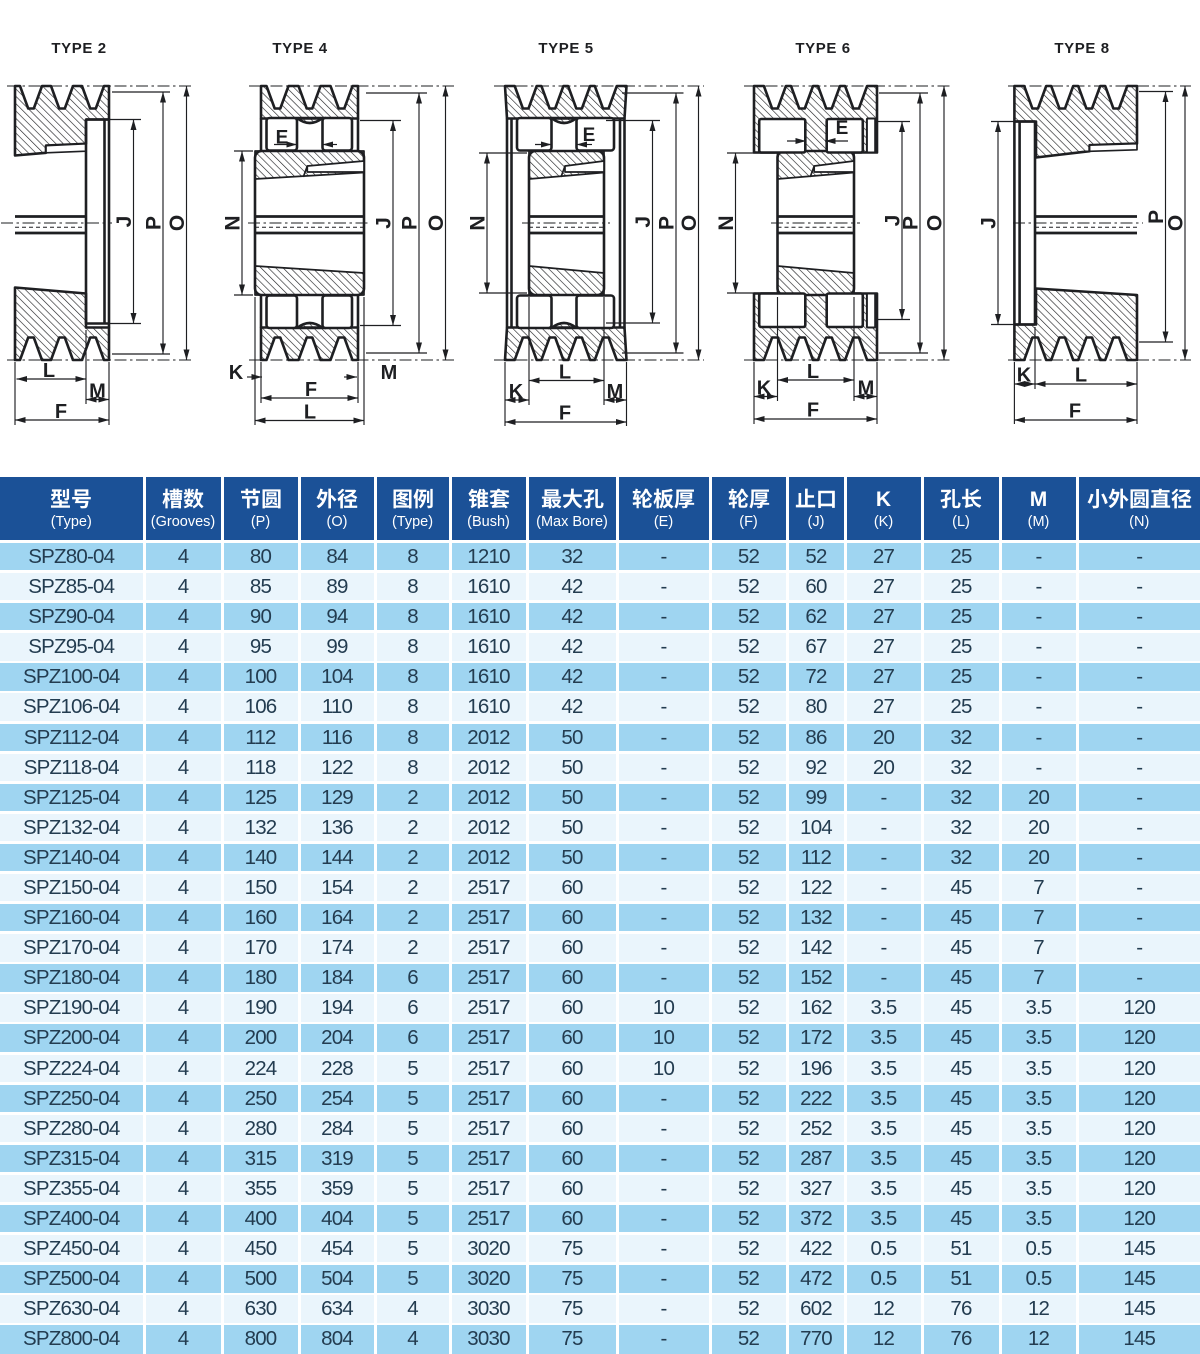 Image resolution: width=1200 pixels, height=1354 pixels. I want to click on svg-text: TYPE 4, so click(299, 48).